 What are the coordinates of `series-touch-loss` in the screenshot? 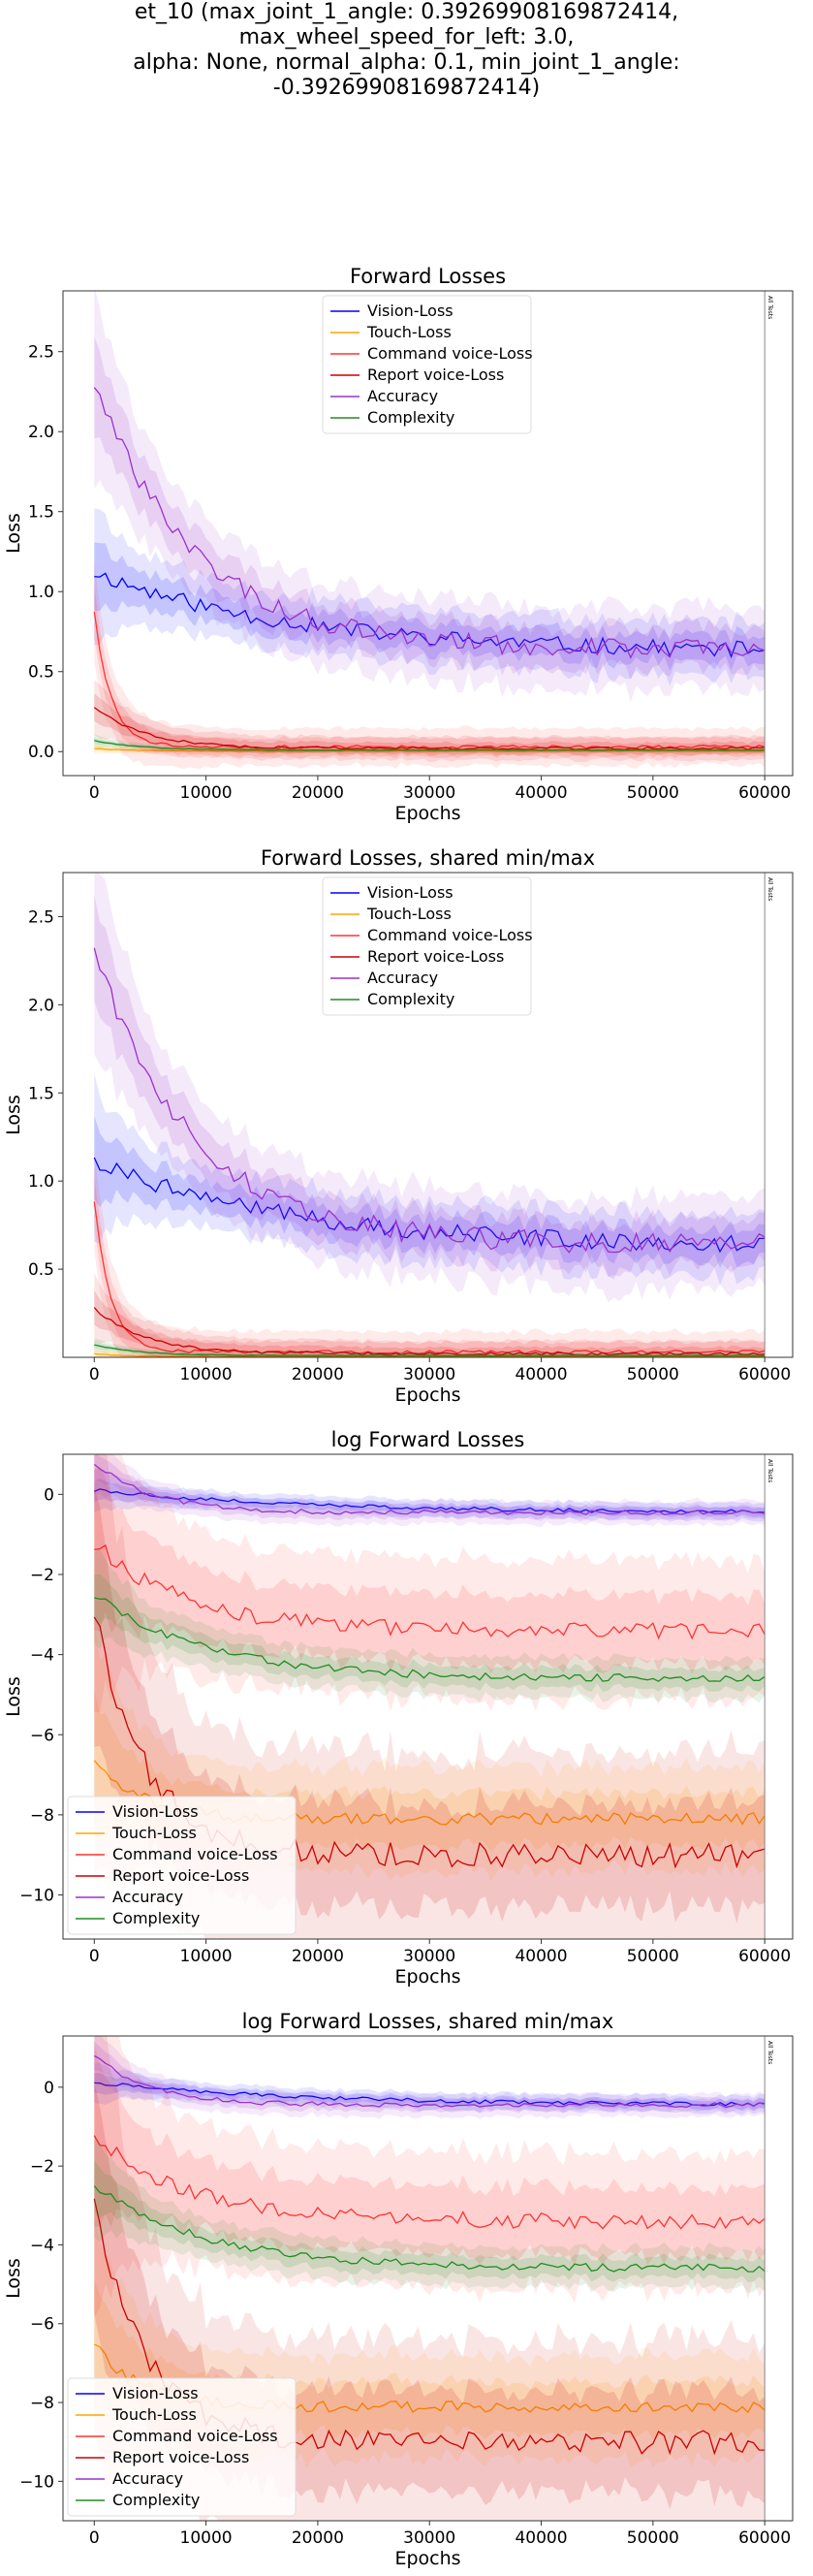 It's located at (430, 1354).